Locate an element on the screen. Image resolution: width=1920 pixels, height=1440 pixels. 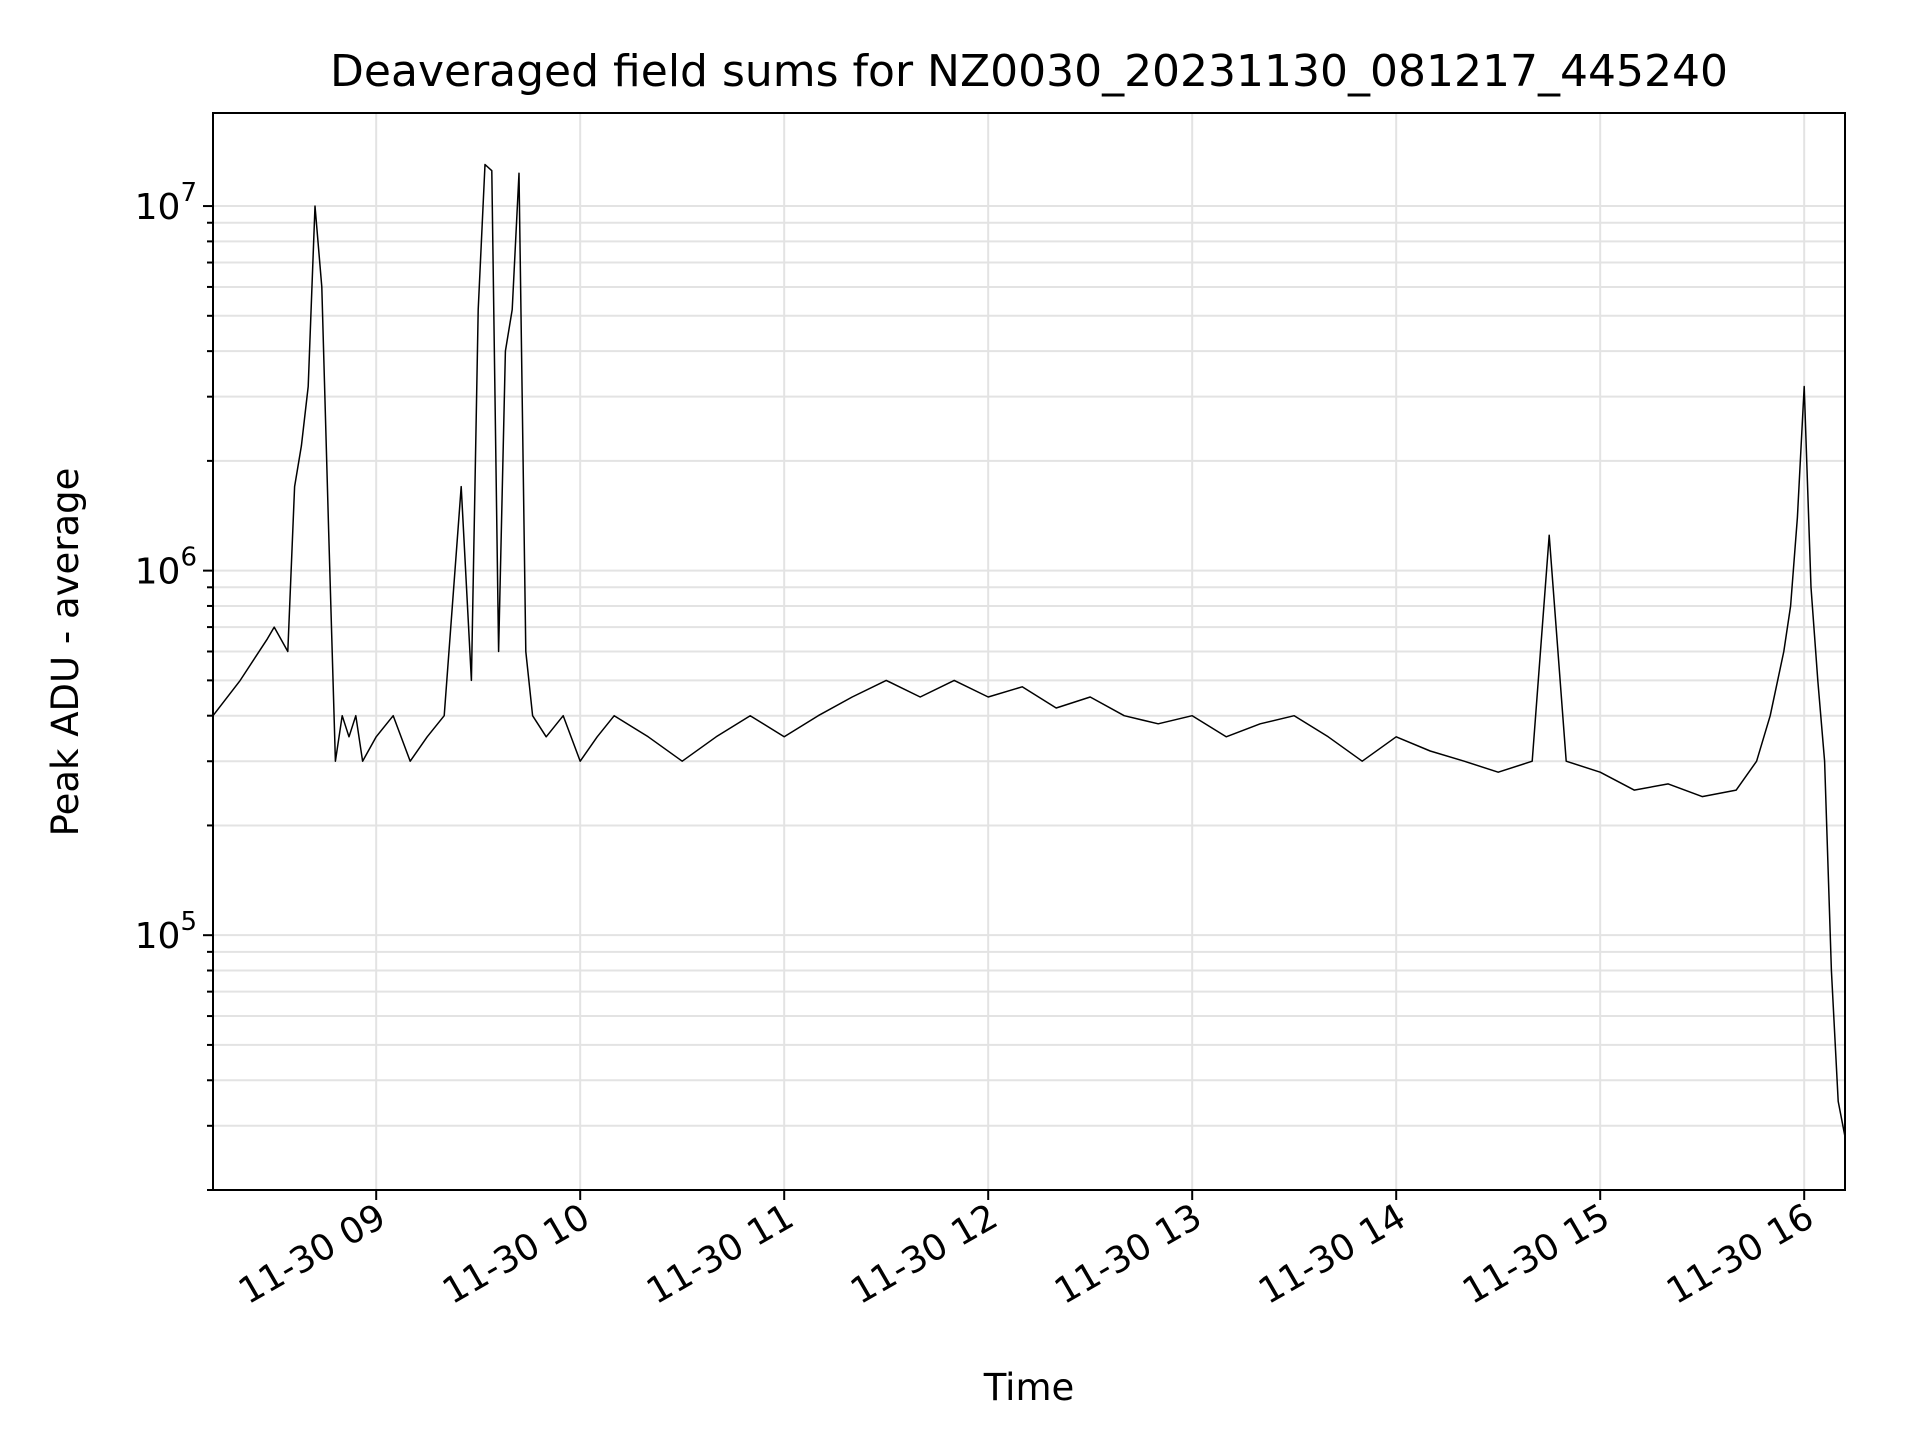
y-tick-exponent: 5 is located at coordinates (188, 922).